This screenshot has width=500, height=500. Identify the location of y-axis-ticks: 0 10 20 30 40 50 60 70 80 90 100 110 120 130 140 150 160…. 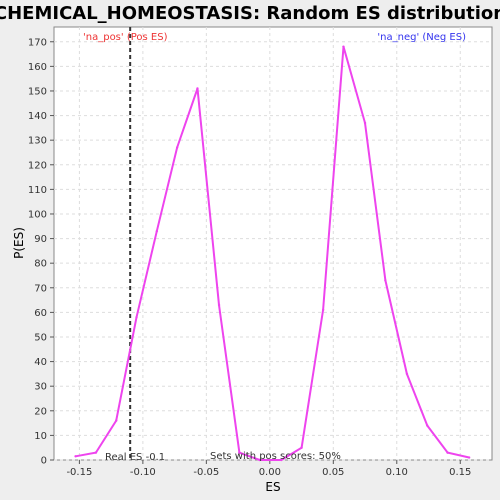
(41, 251).